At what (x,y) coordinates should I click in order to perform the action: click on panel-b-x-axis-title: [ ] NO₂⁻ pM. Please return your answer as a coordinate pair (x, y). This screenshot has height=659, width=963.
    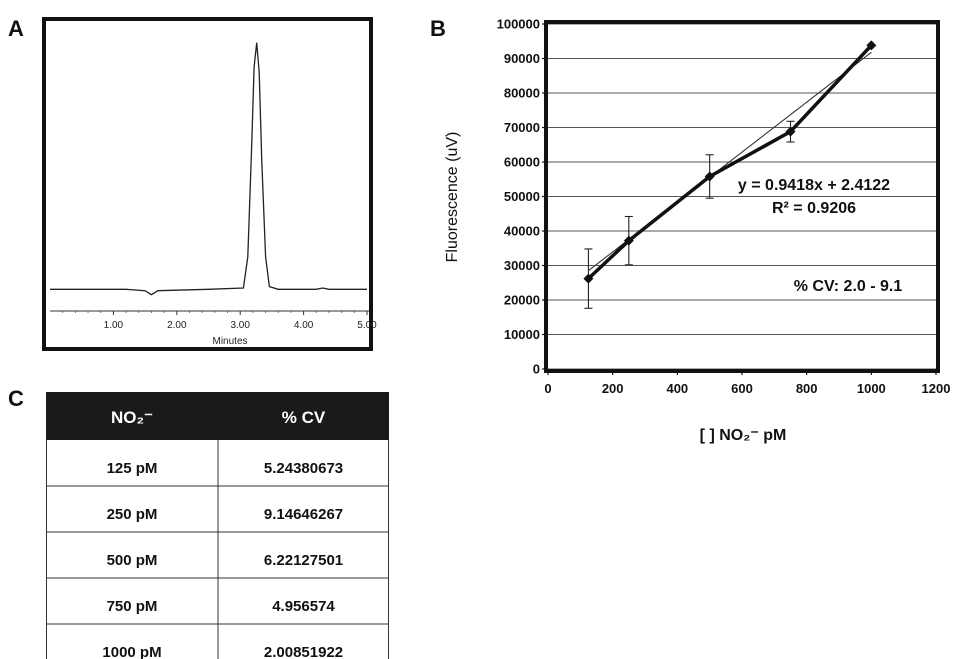
    Looking at the image, I should click on (743, 435).